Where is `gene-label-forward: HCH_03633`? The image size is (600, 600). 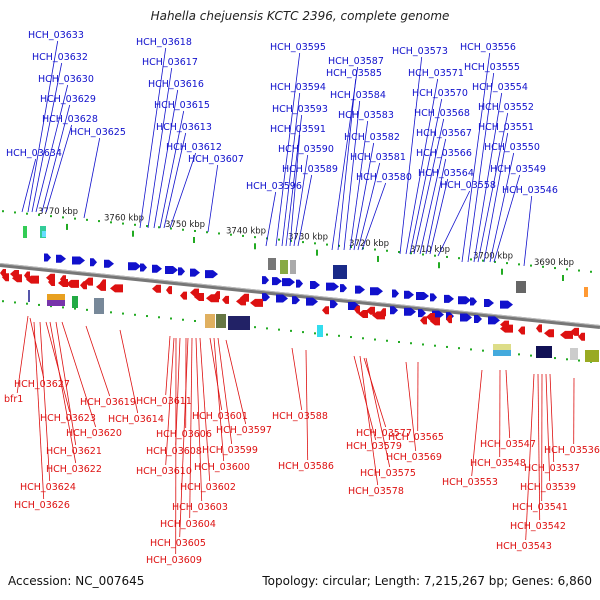 gene-label-forward: HCH_03633 is located at coordinates (56, 35).